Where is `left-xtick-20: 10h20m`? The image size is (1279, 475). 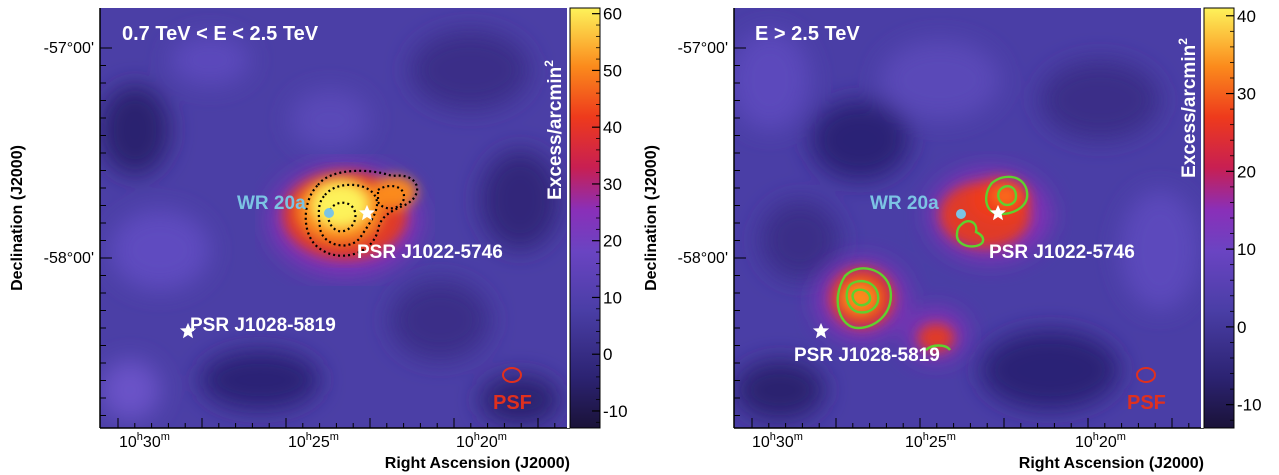
left-xtick-20: 10h20m is located at coordinates (481, 441).